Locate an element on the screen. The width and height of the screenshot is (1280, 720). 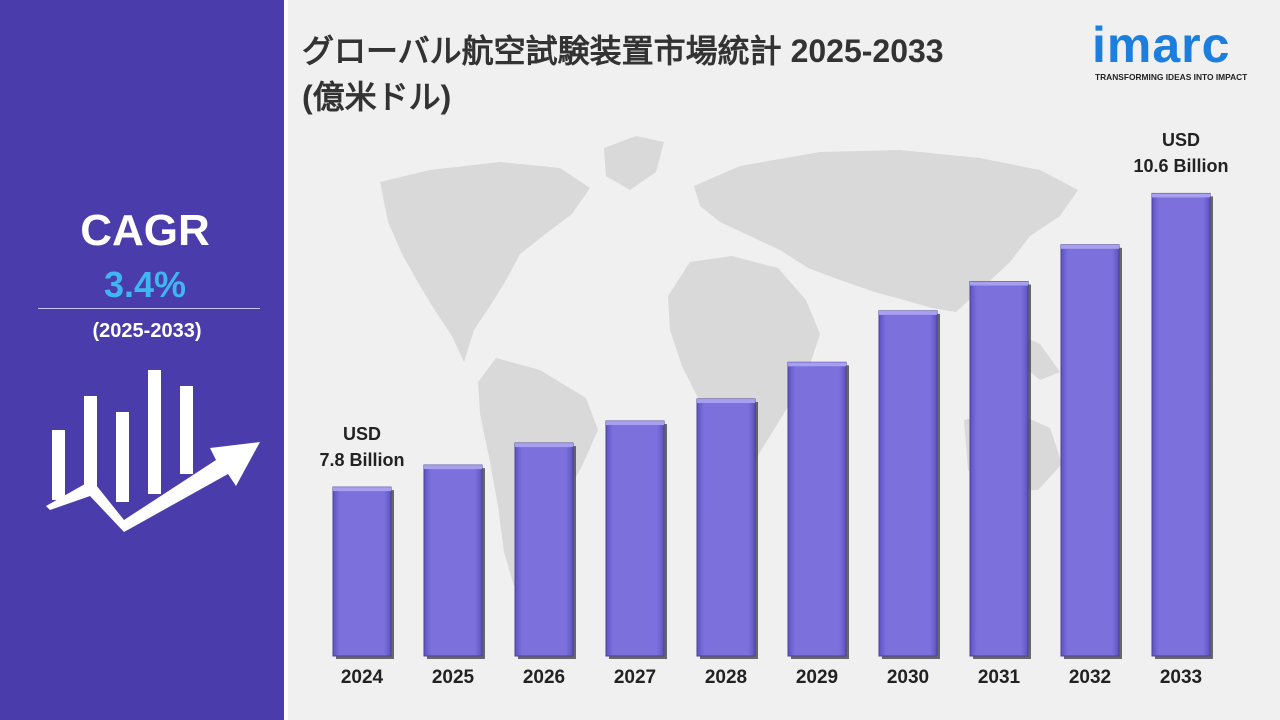
logo-wordmark: imarc is located at coordinates (1161, 45).